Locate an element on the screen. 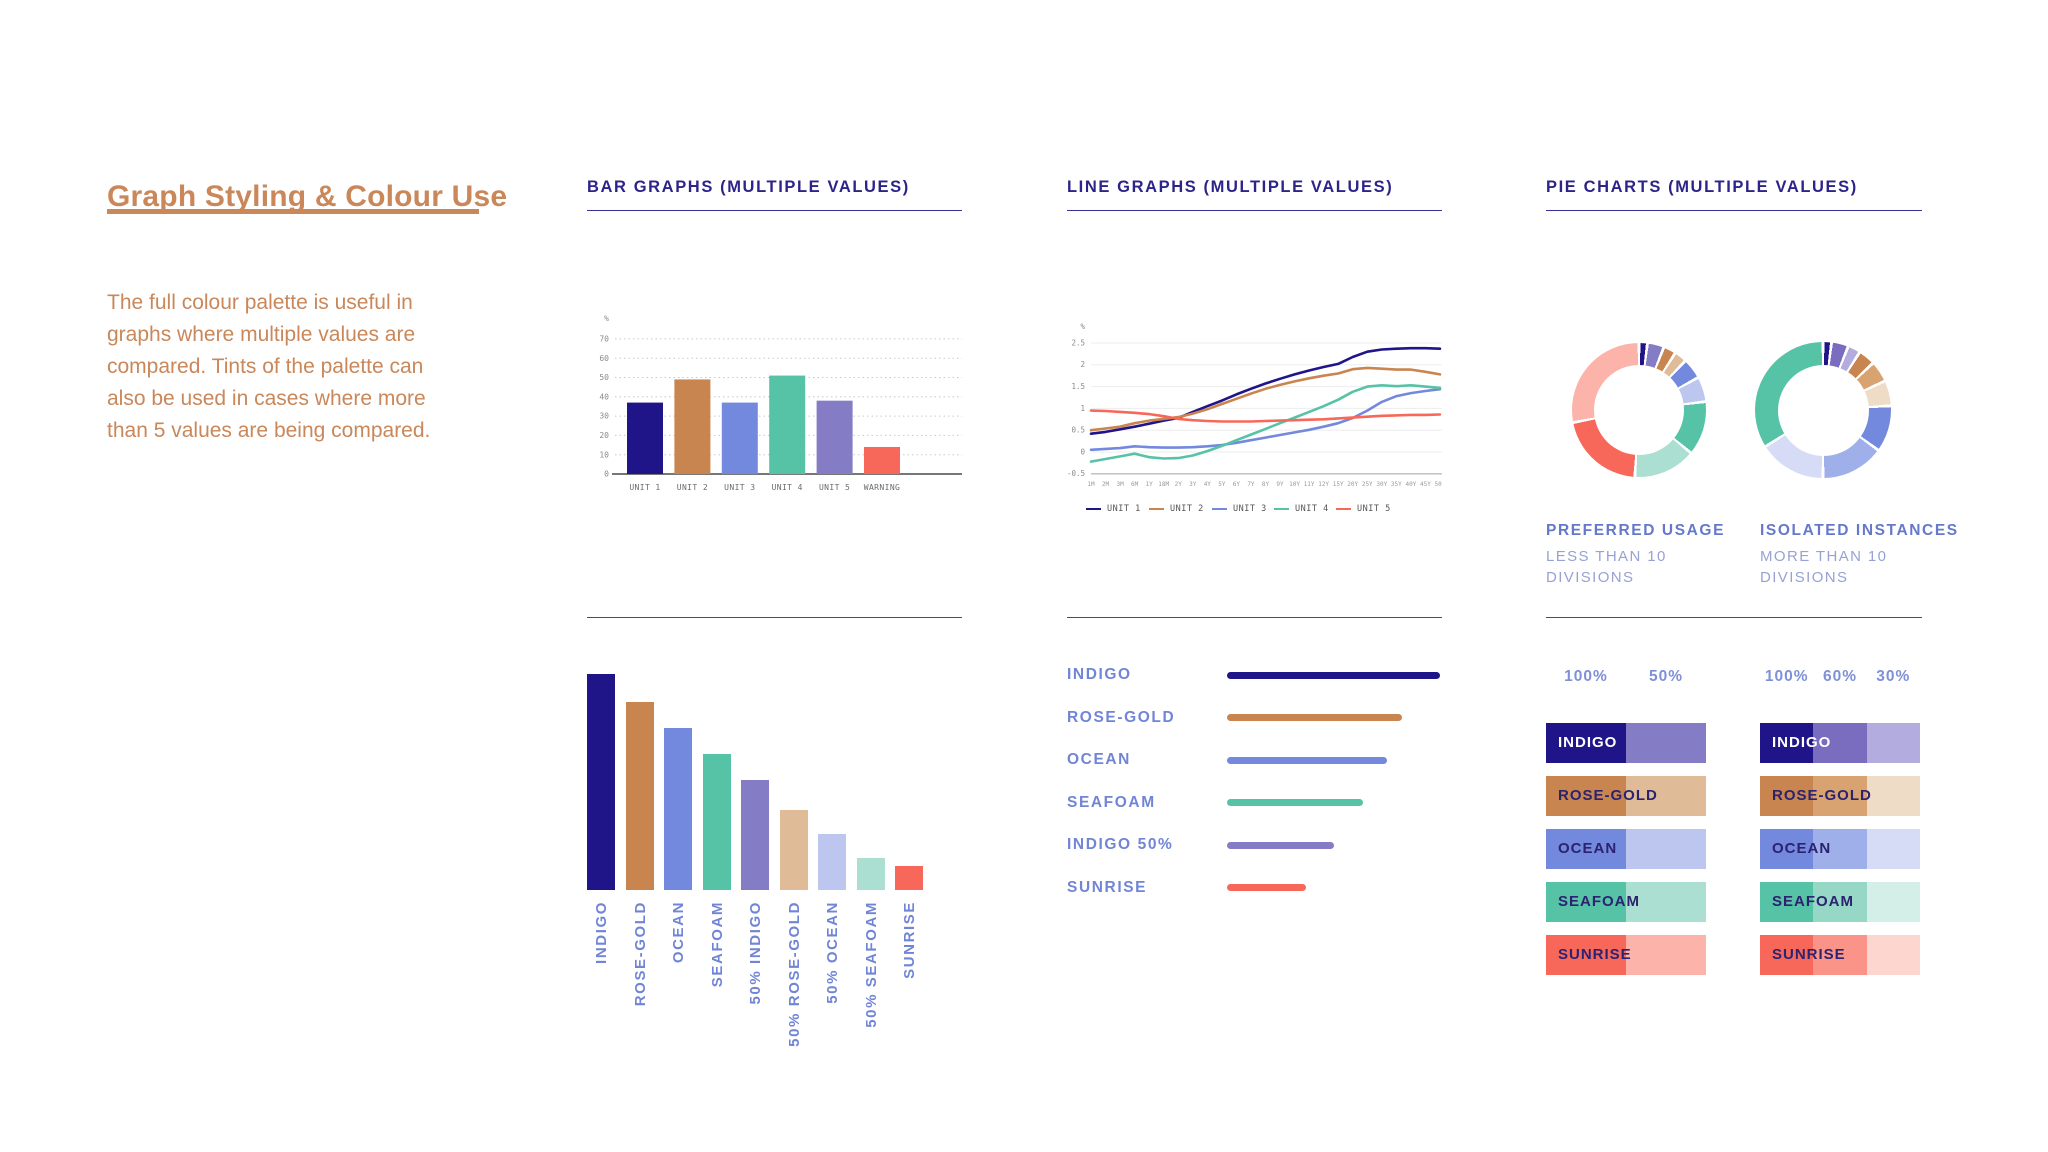 The image size is (2048, 1152). hbar-label: ROSE-GOLD is located at coordinates (1121, 717).